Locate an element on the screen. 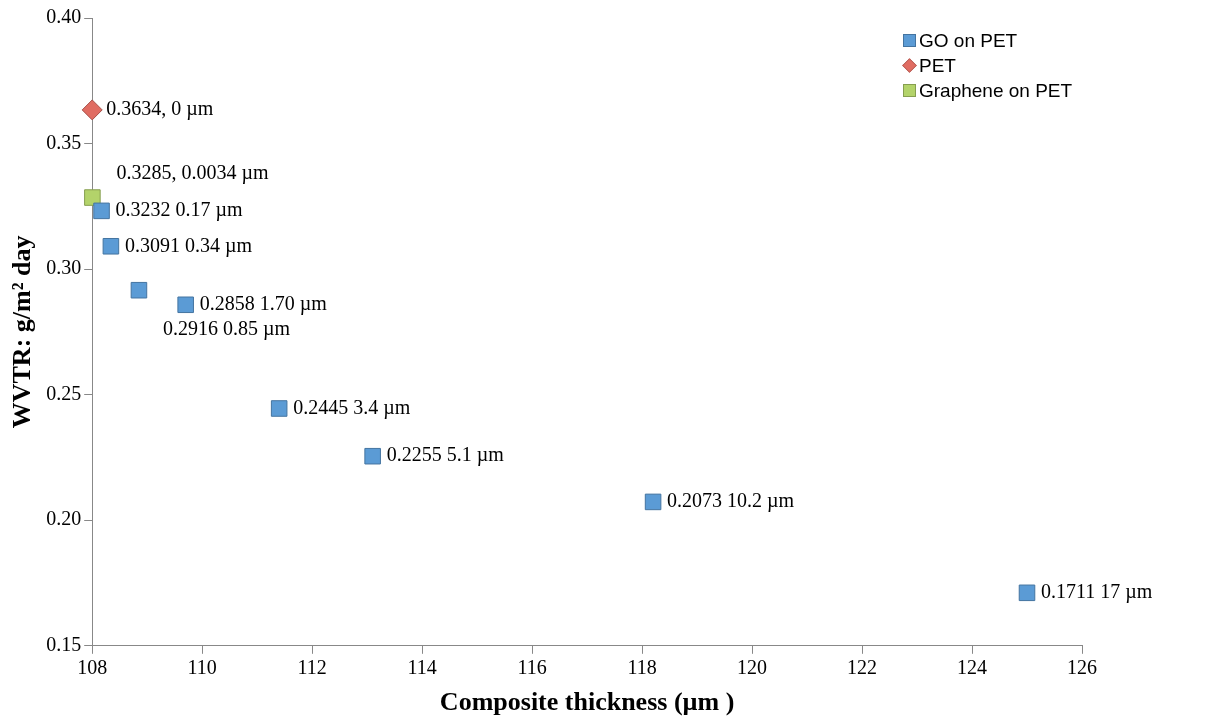  data-label: 0.2445 3.4 µm is located at coordinates (352, 407).